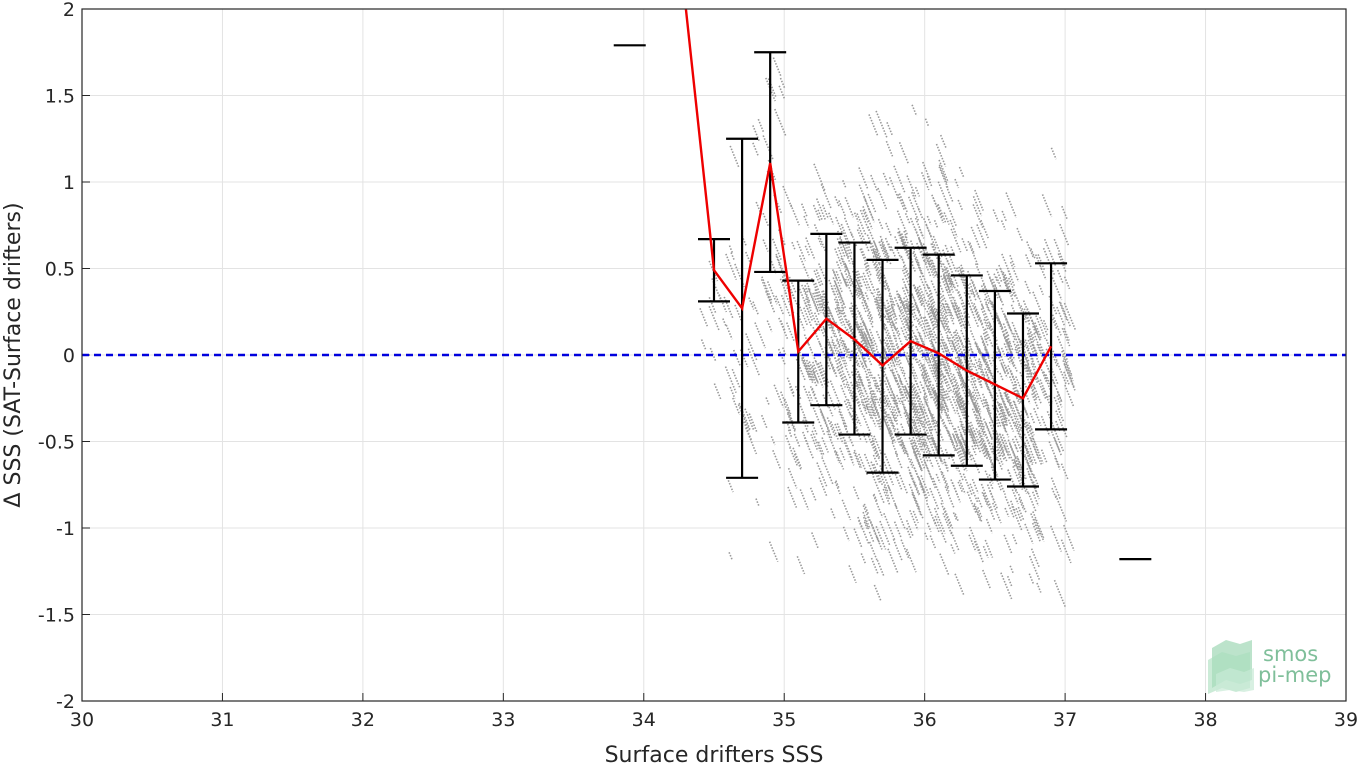  What do you see at coordinates (1231, 667) in the screenshot?
I see `logo-waves-icon` at bounding box center [1231, 667].